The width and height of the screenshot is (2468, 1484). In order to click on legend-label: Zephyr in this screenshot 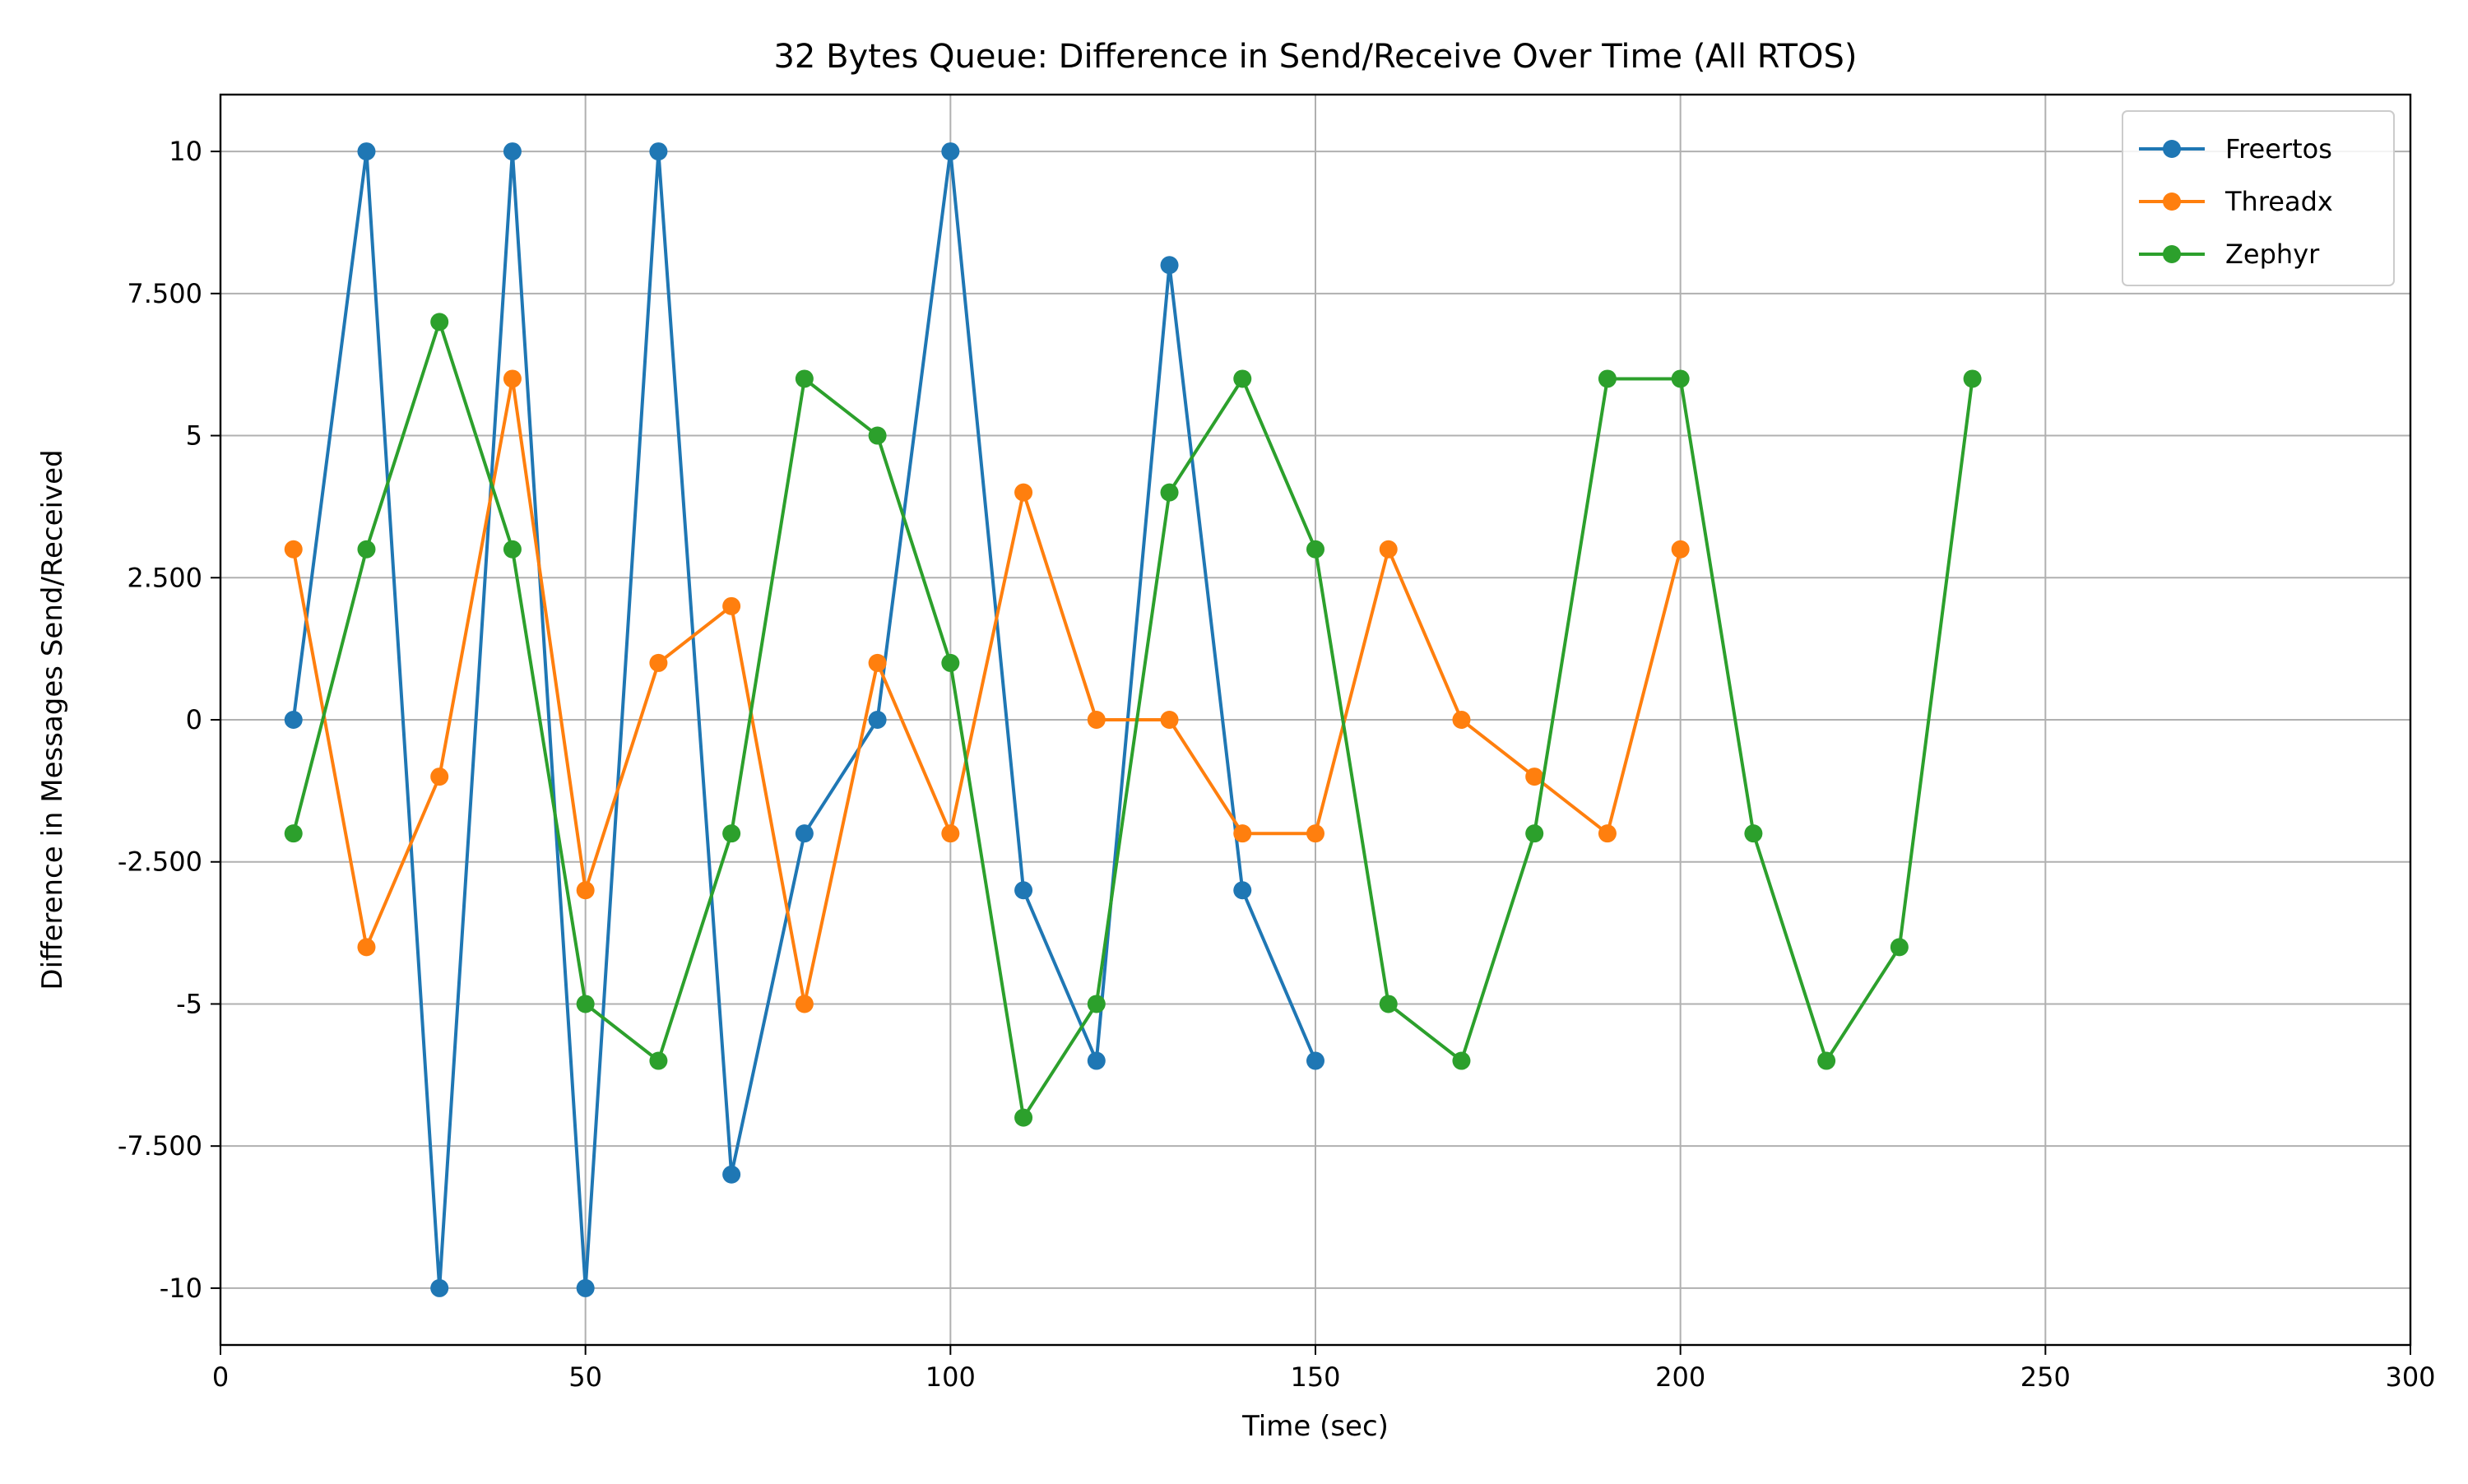, I will do `click(2272, 254)`.